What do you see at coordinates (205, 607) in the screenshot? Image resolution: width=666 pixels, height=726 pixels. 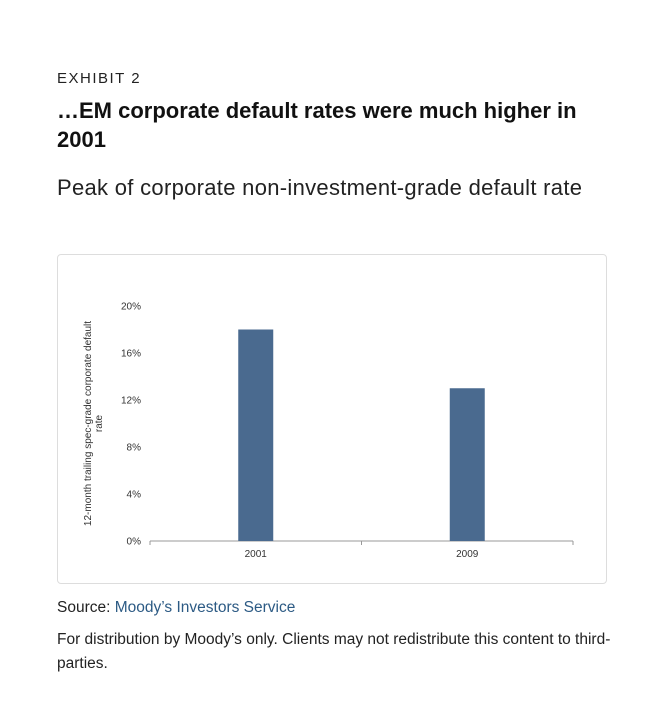 I see `source-link: Moody’s Investors Service` at bounding box center [205, 607].